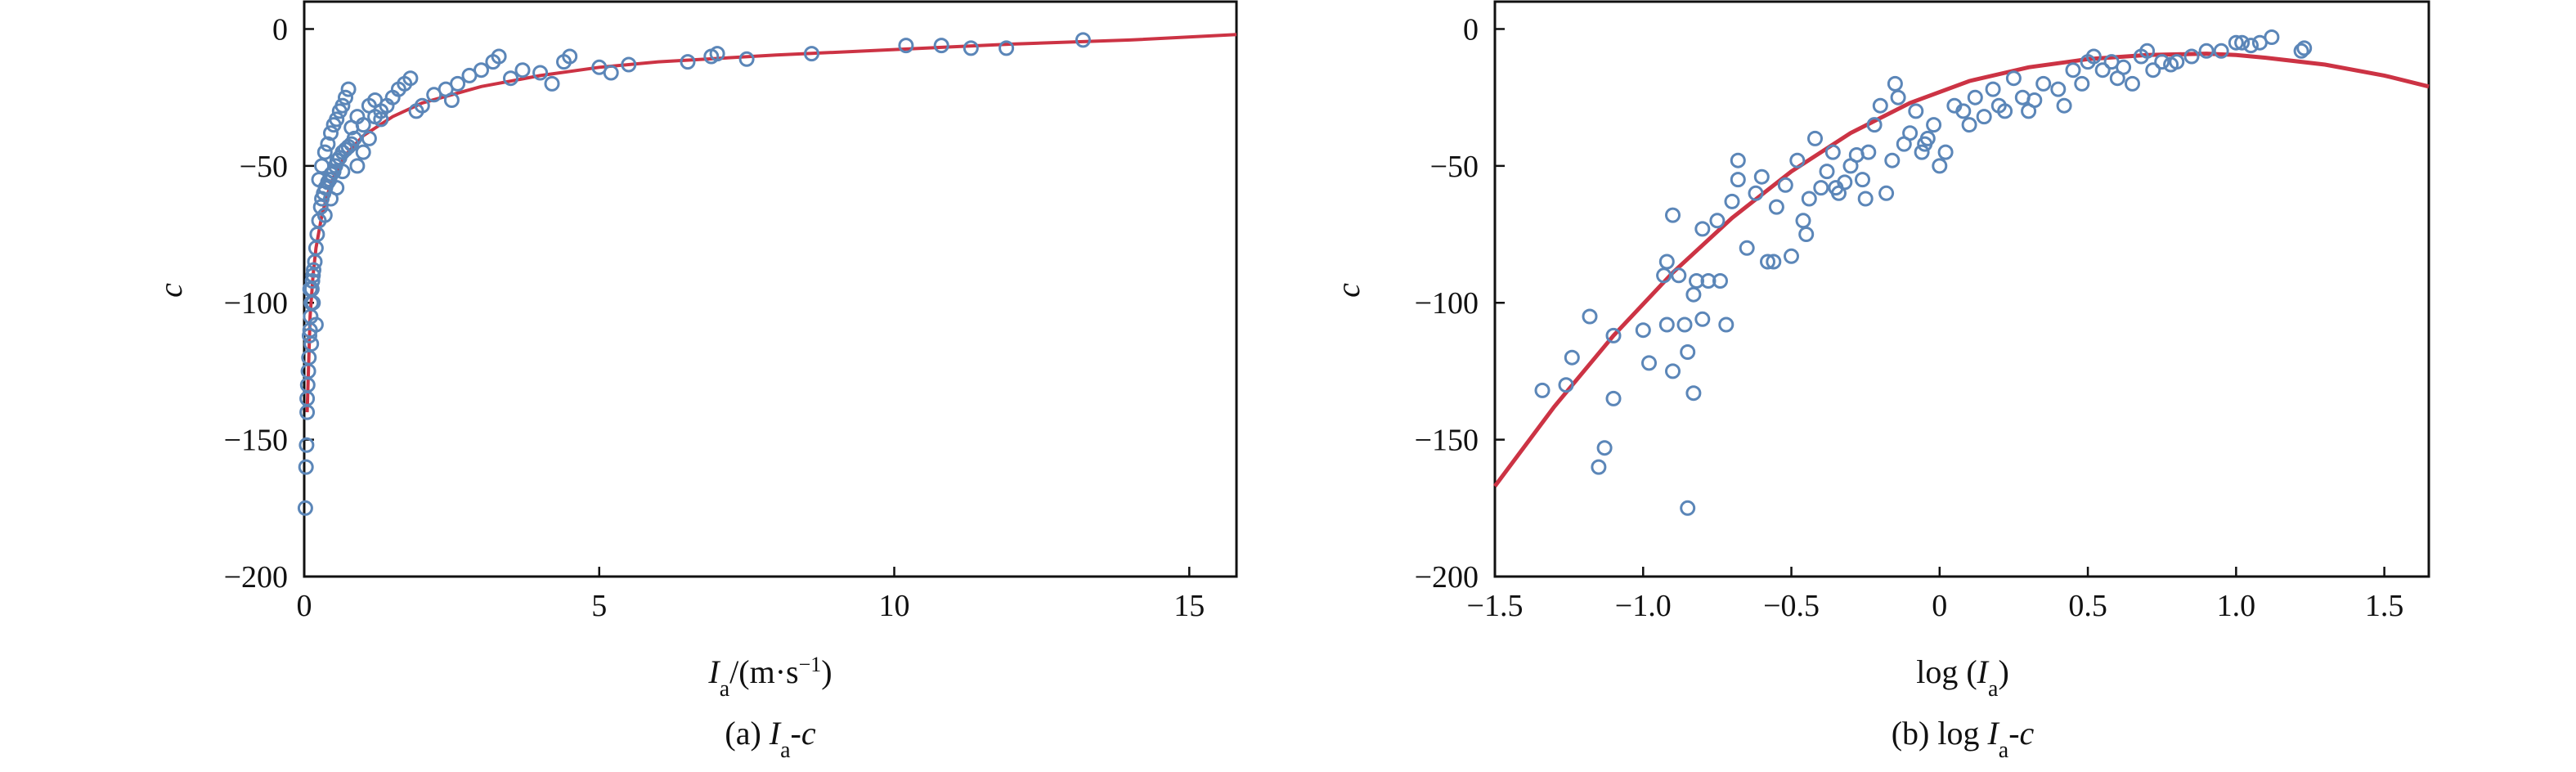 This screenshot has width=2576, height=772. Describe the element at coordinates (1189, 606) in the screenshot. I see `x-tick-label: 15` at that location.